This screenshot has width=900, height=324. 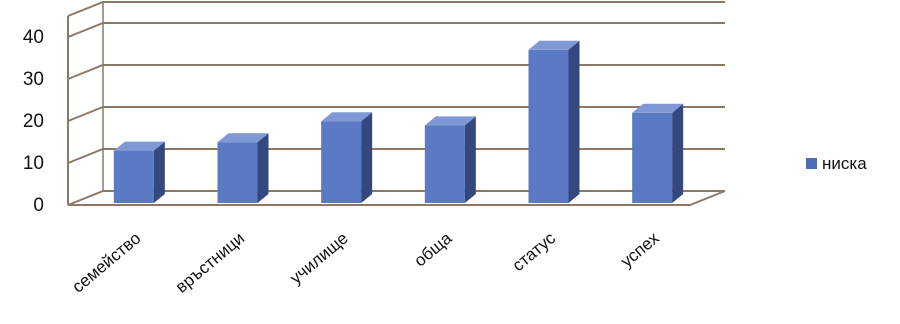 I want to click on legend: ниска, so click(x=836, y=163).